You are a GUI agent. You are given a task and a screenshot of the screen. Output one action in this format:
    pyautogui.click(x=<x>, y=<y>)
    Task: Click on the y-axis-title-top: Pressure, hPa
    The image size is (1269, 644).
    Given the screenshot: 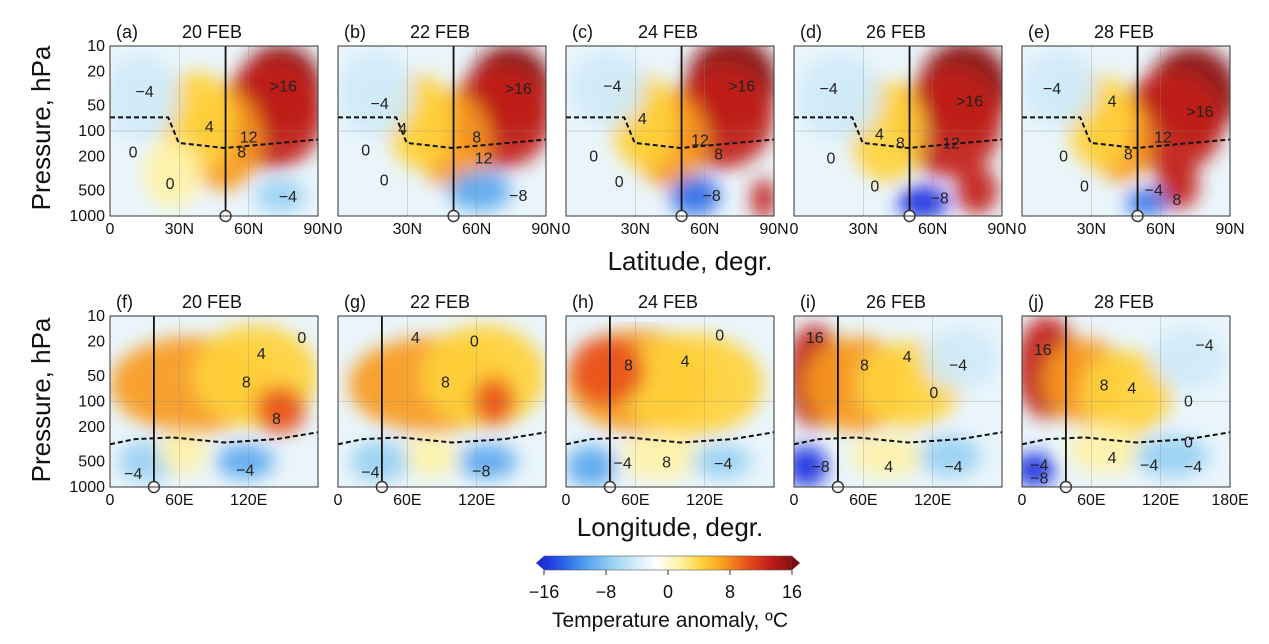 What is the action you would take?
    pyautogui.click(x=41, y=127)
    